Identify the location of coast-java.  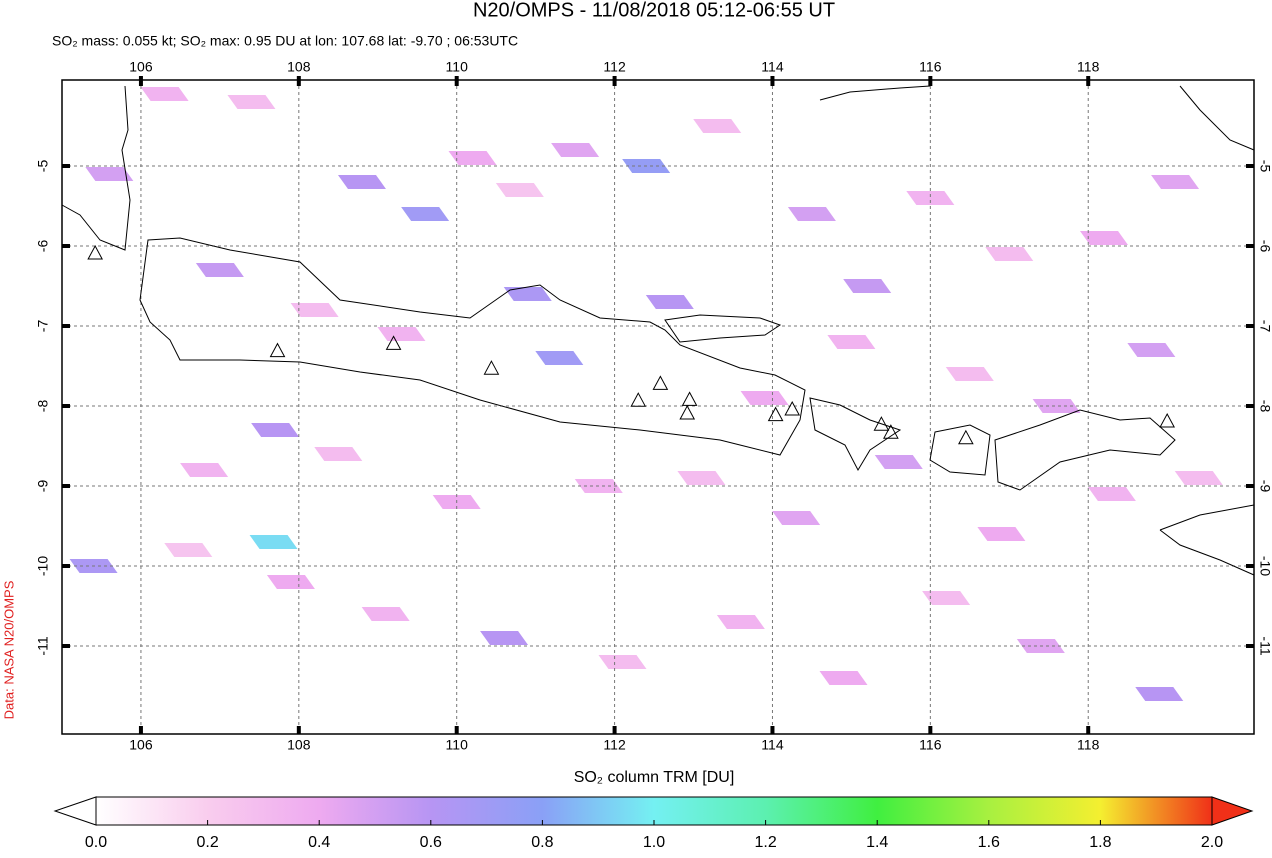
(472, 346).